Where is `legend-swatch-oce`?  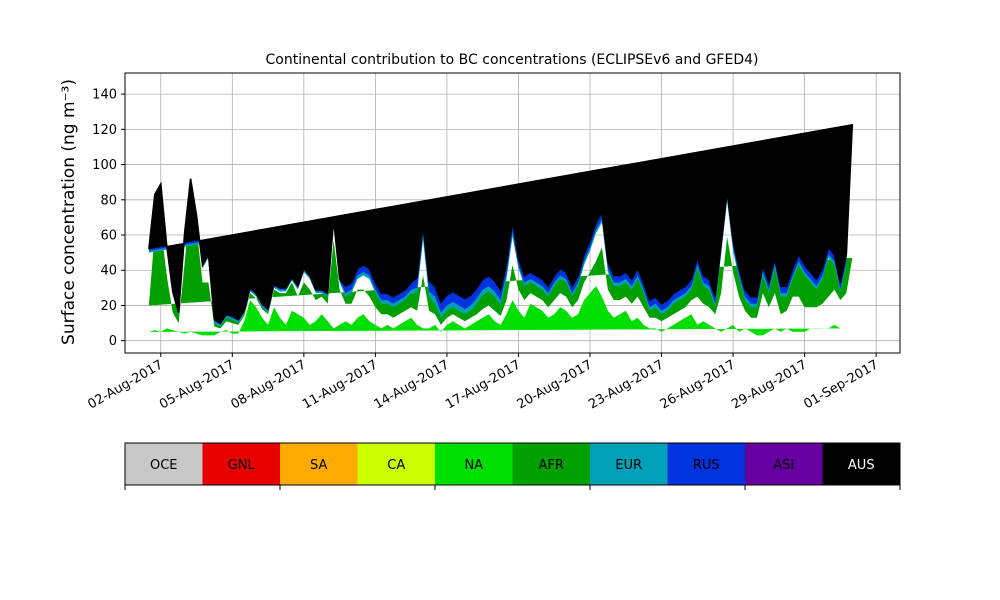
legend-swatch-oce is located at coordinates (164, 464).